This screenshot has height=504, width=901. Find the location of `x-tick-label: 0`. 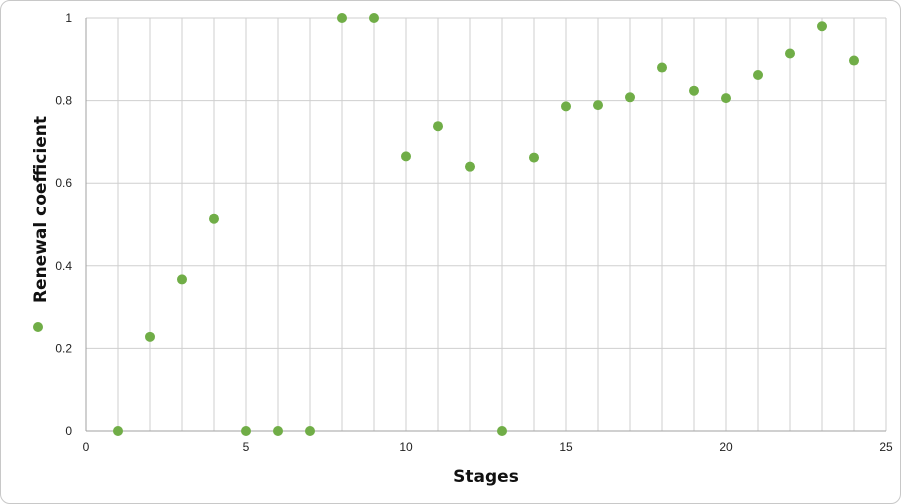

x-tick-label: 0 is located at coordinates (86, 447).